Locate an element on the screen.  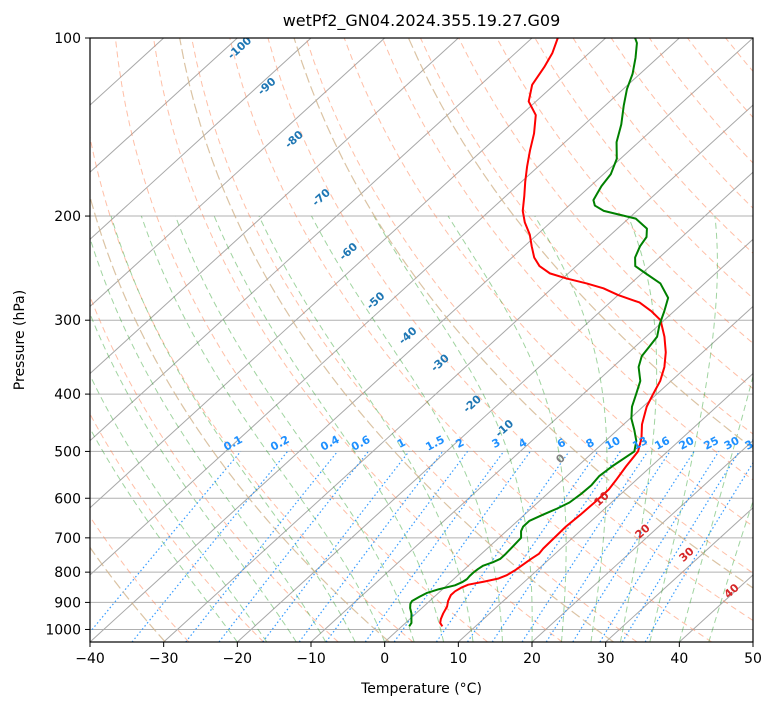
x-tick-label: 50 is located at coordinates (753, 659).